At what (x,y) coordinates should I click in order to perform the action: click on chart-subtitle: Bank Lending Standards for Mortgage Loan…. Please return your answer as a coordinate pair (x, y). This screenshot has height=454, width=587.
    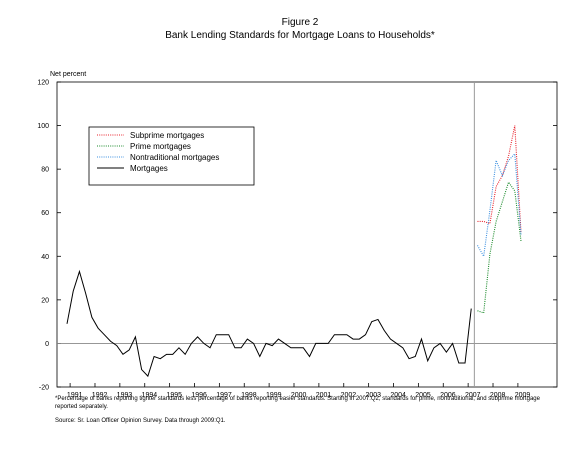
    Looking at the image, I should click on (300, 35).